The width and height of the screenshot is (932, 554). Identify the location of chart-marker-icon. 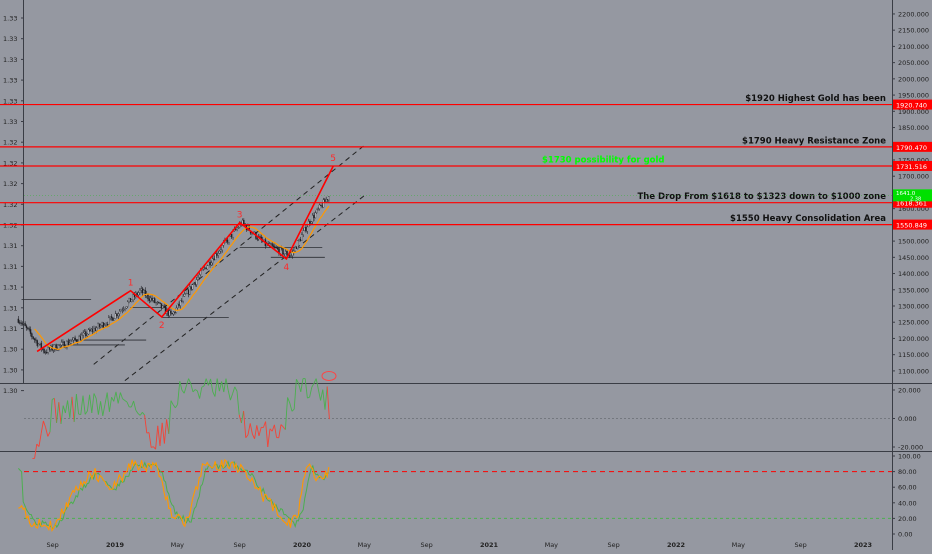
(329, 376).